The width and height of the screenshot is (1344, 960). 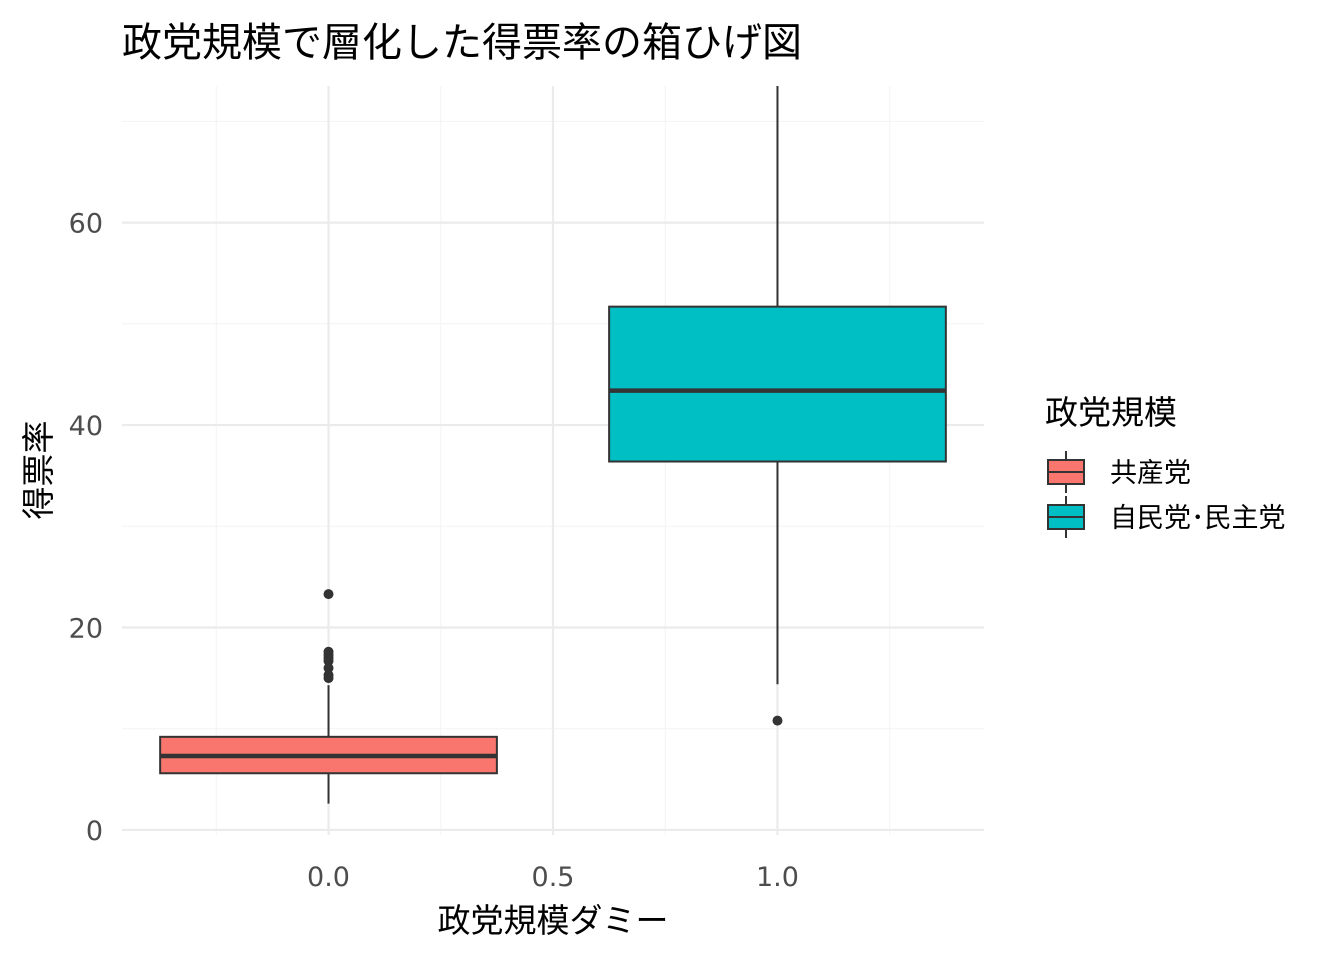 I want to click on legend-item-0: 共産党, so click(x=1119, y=472).